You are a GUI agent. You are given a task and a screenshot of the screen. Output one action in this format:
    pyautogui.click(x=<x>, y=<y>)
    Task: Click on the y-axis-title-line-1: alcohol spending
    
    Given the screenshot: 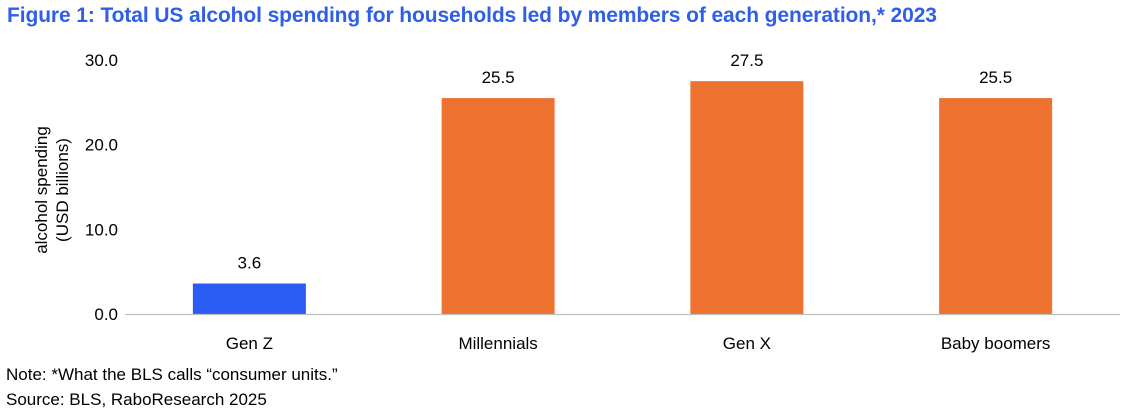 What is the action you would take?
    pyautogui.click(x=41, y=190)
    